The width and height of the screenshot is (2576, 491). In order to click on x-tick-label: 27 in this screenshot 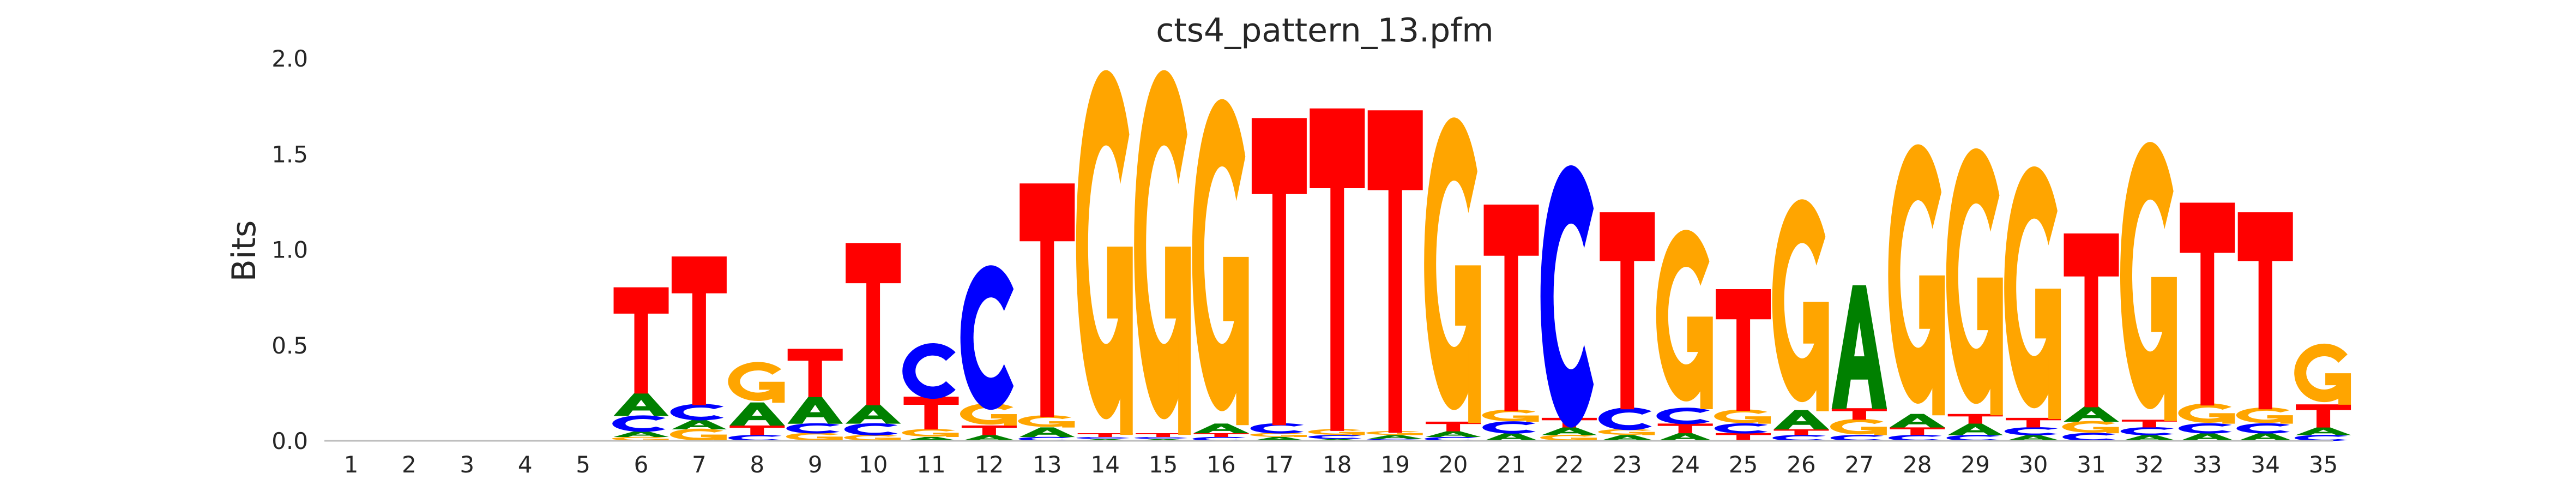, I will do `click(1860, 464)`.